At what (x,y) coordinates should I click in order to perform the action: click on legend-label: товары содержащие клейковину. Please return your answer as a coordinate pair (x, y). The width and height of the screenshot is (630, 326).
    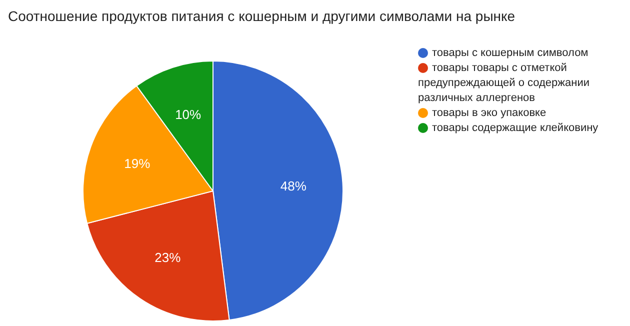
    Looking at the image, I should click on (515, 128).